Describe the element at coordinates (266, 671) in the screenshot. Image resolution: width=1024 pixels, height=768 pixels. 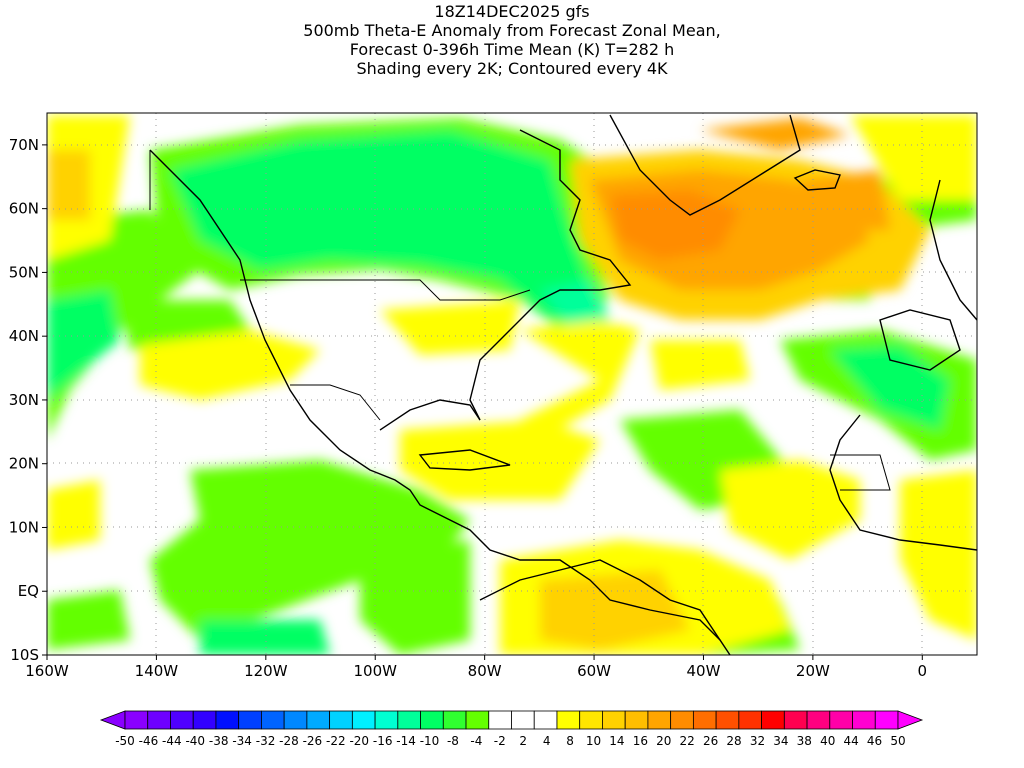
I see `lon-label: 120W` at that location.